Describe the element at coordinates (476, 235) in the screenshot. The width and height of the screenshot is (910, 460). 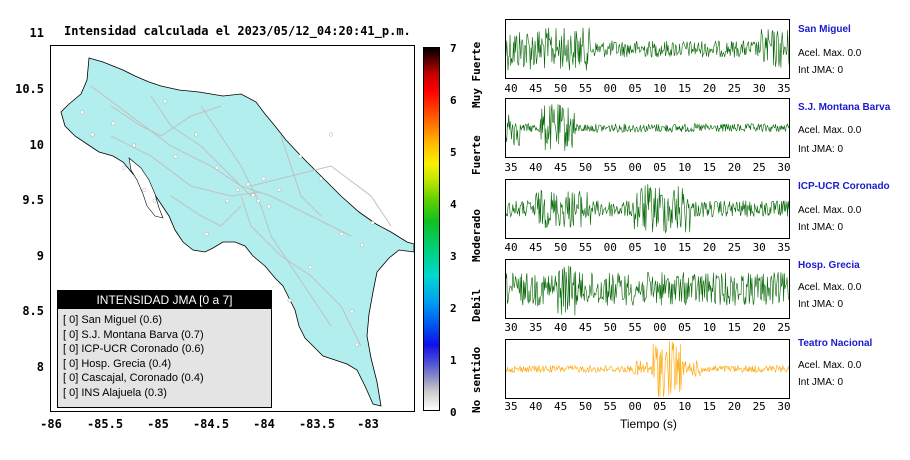
I see `colorbar-label-moderado: Moderado` at that location.